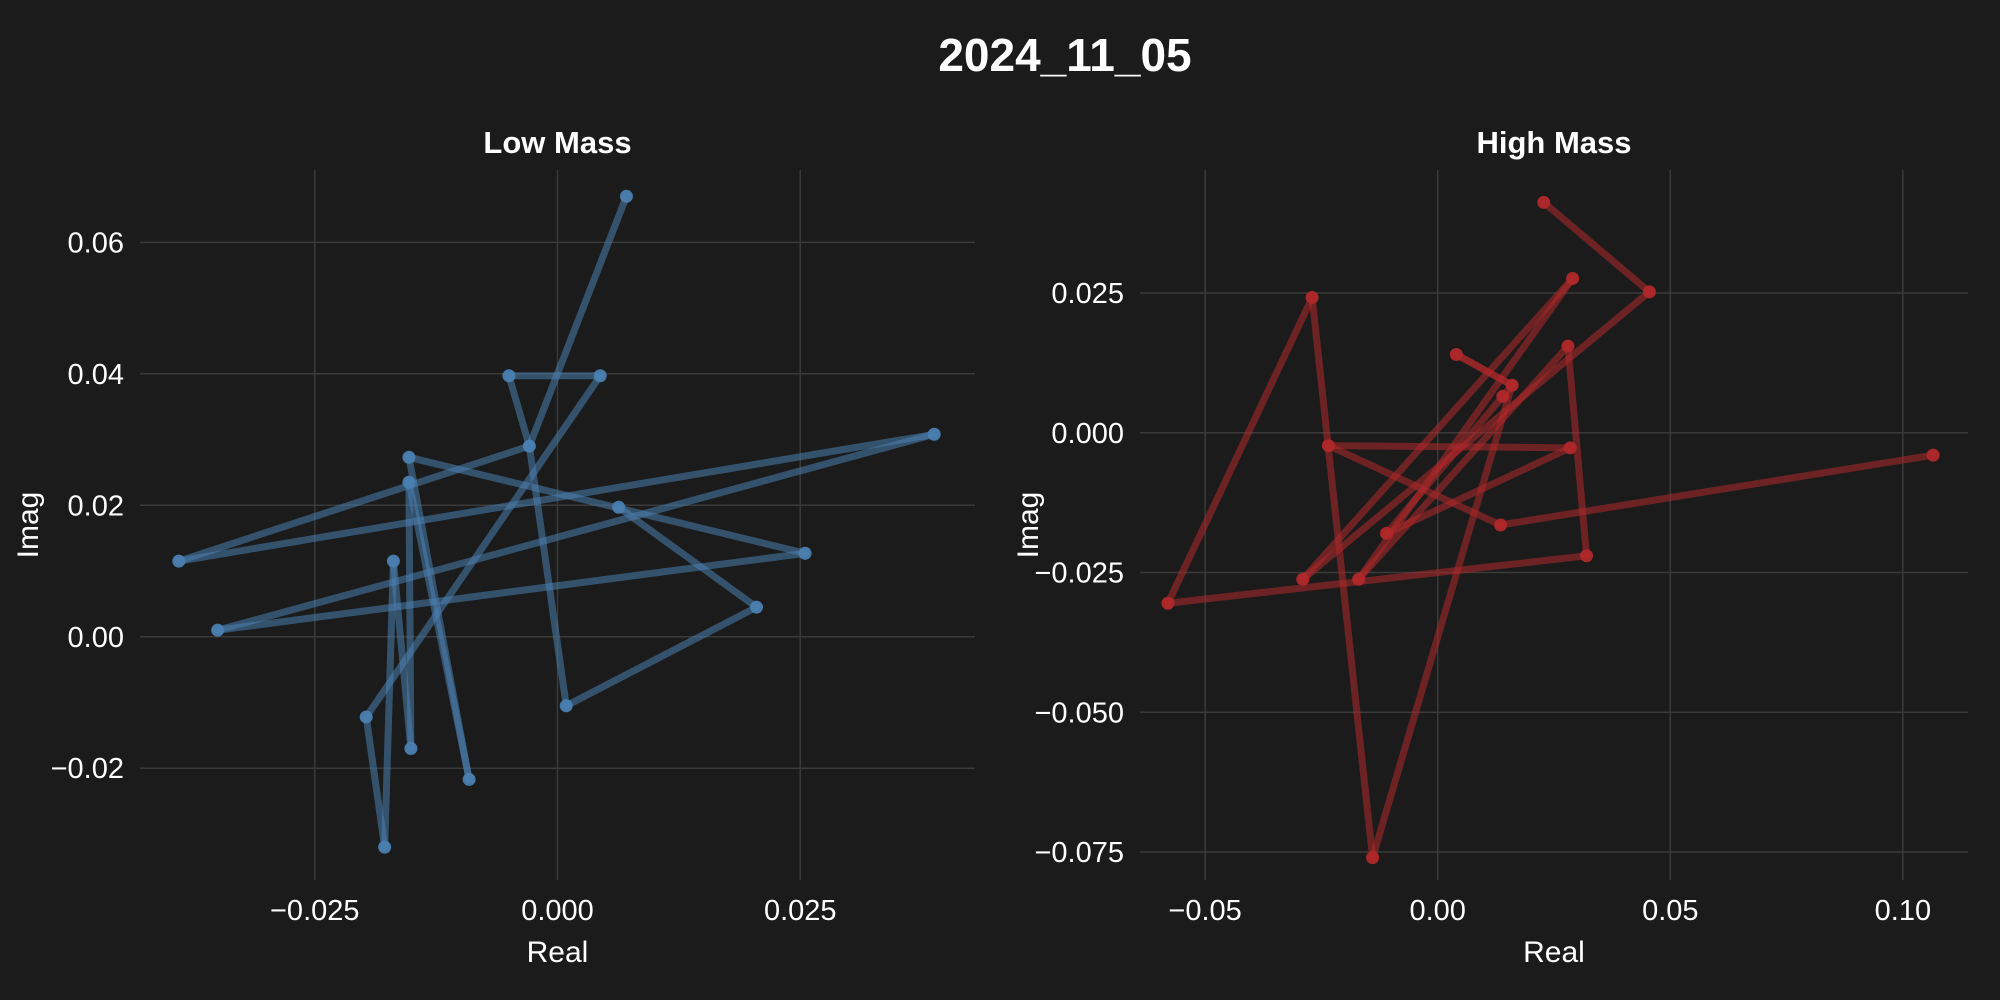  Describe the element at coordinates (1079, 574) in the screenshot. I see `high-mass-y-tick-label: −0.025` at that location.